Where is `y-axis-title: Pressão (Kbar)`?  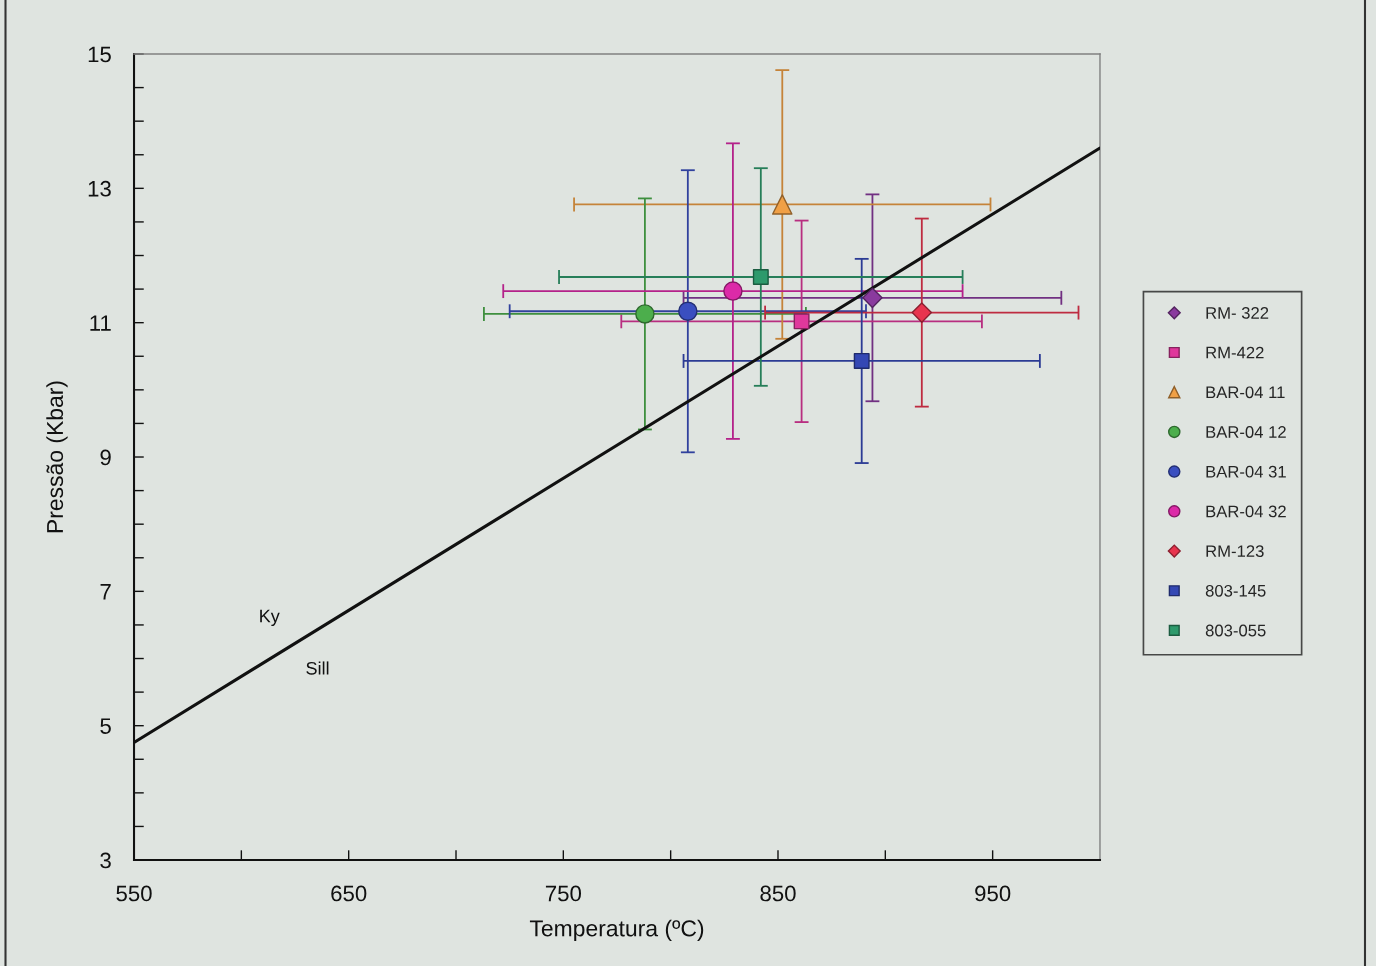
y-axis-title: Pressão (Kbar) is located at coordinates (57, 457).